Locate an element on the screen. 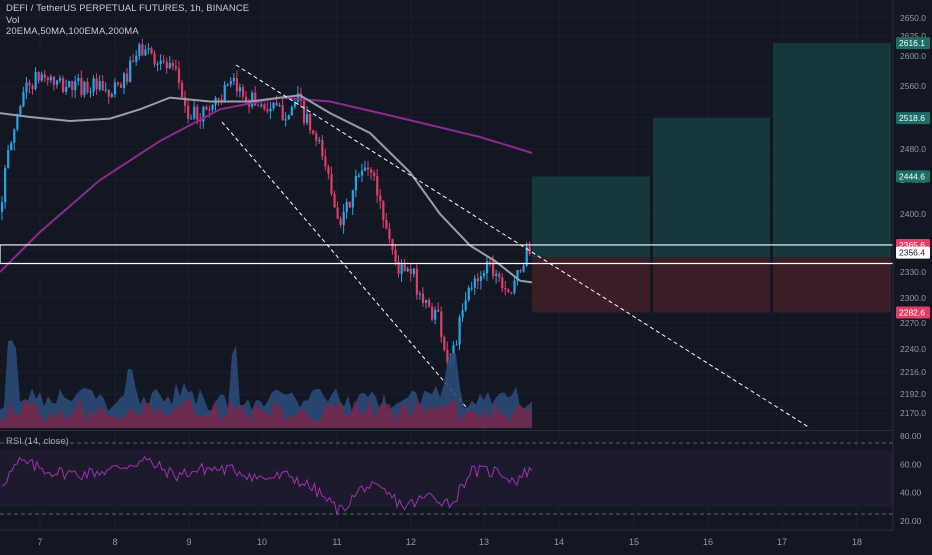 The width and height of the screenshot is (932, 555). price-tick-label: 2480.0 is located at coordinates (913, 149).